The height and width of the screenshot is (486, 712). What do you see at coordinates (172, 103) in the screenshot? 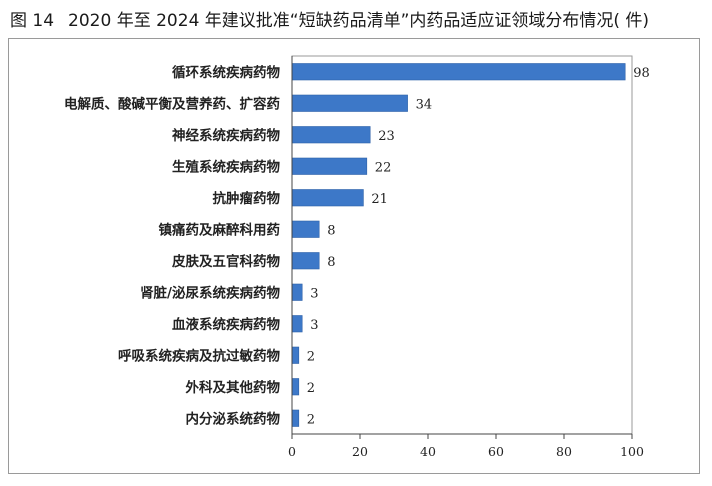
I see `category-label: 电解质、酸碱平衡及营养药、扩容药` at bounding box center [172, 103].